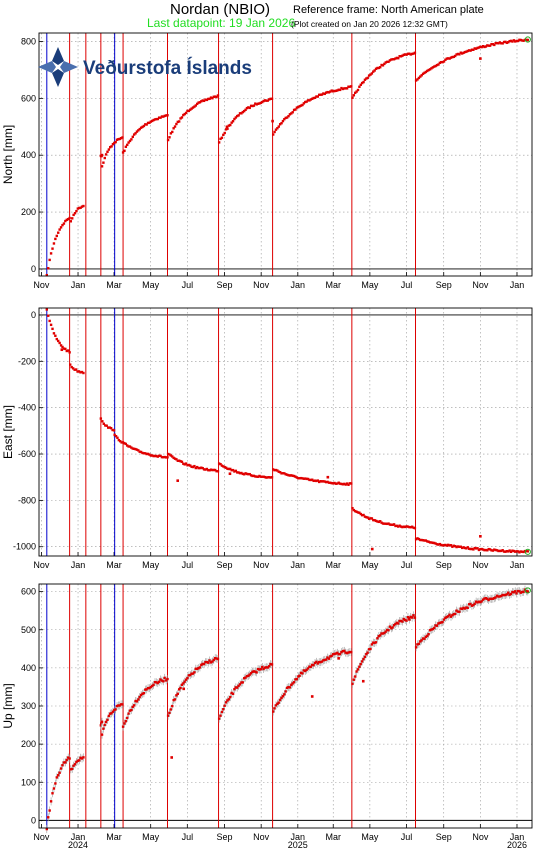 The image size is (540, 851). I want to click on reference-frame-label: Reference frame: North American plate, so click(388, 10).